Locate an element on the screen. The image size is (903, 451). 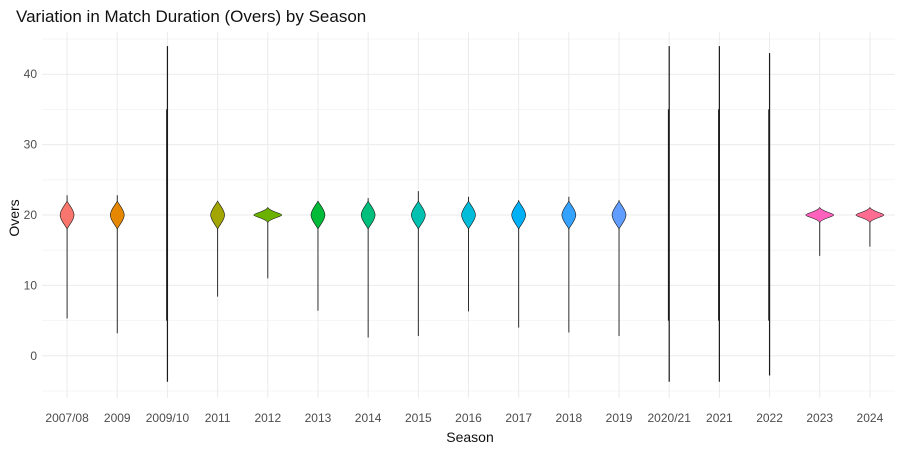
x-axis-title: Season is located at coordinates (469, 437).